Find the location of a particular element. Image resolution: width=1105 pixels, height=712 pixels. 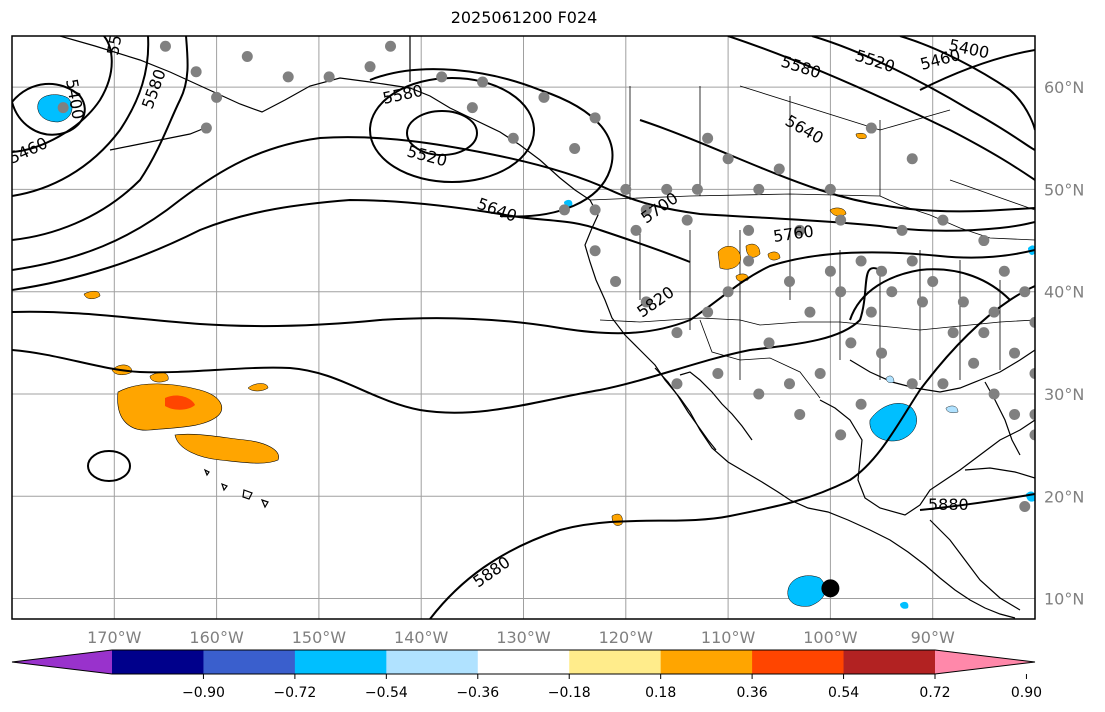

colorbar-tick-label: −0.90 is located at coordinates (203, 693).